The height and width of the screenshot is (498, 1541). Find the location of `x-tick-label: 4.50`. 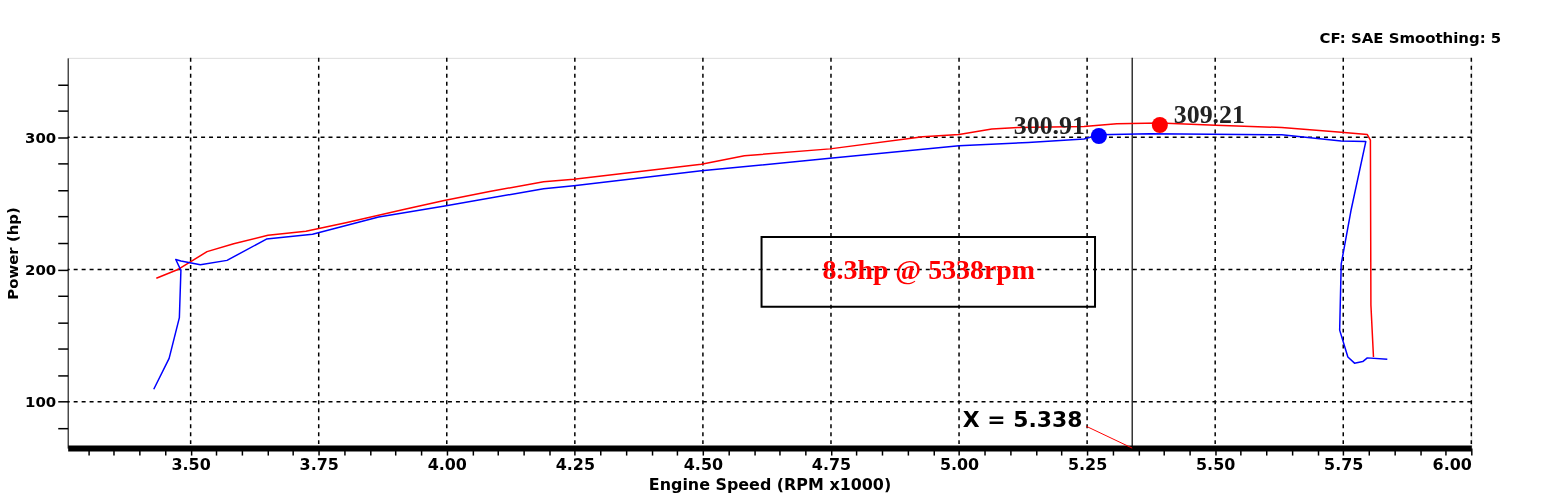

x-tick-label: 4.50 is located at coordinates (703, 465).